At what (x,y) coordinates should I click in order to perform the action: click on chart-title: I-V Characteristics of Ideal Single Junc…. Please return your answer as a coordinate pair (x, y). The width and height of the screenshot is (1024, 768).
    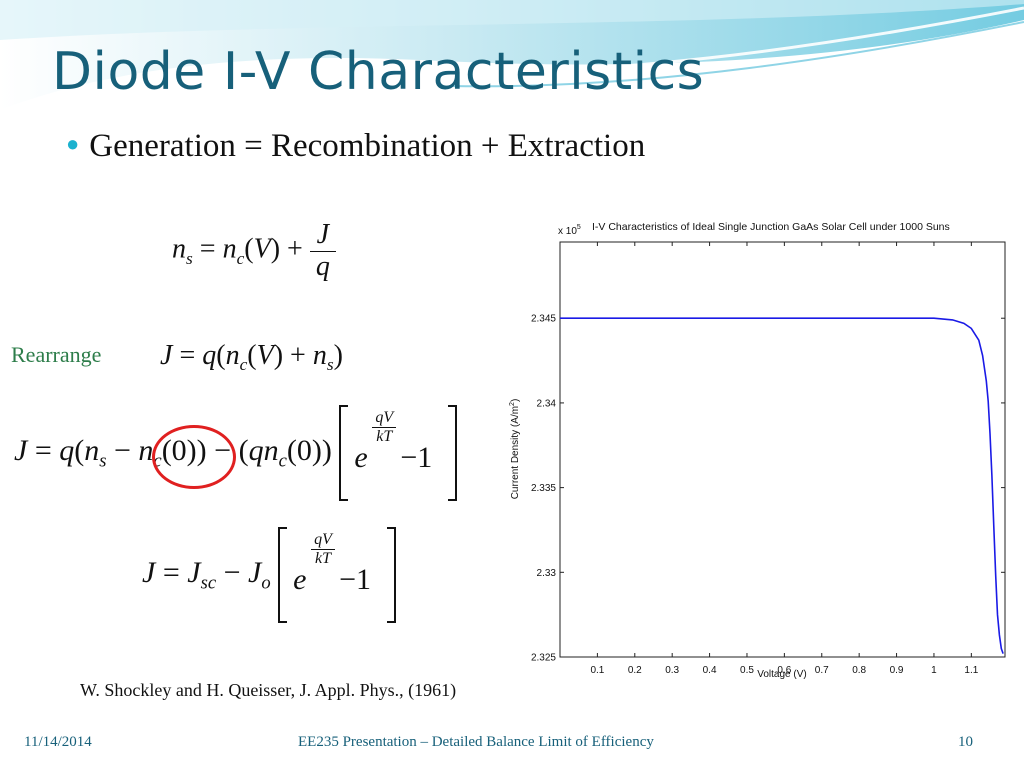
    Looking at the image, I should click on (771, 227).